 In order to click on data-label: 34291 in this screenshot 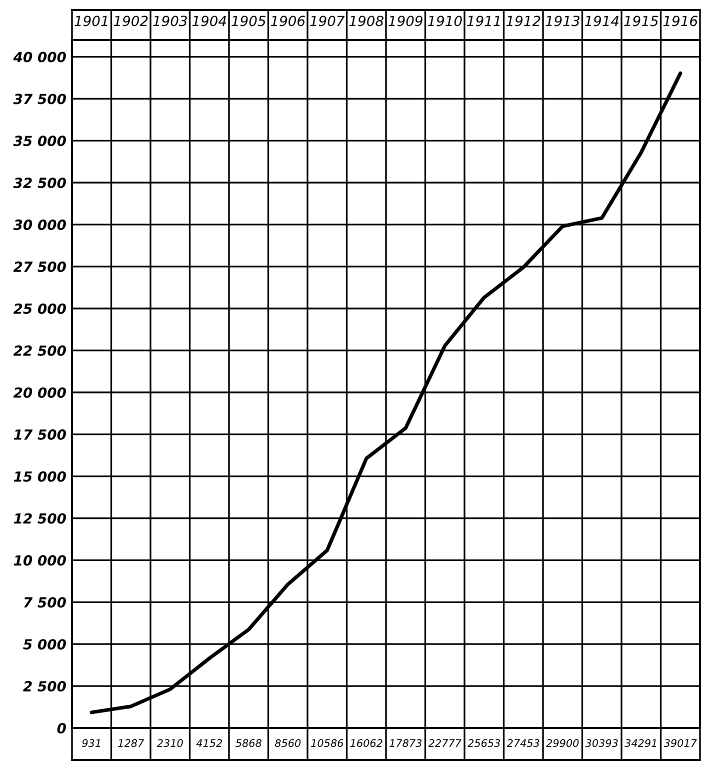, I will do `click(640, 743)`.